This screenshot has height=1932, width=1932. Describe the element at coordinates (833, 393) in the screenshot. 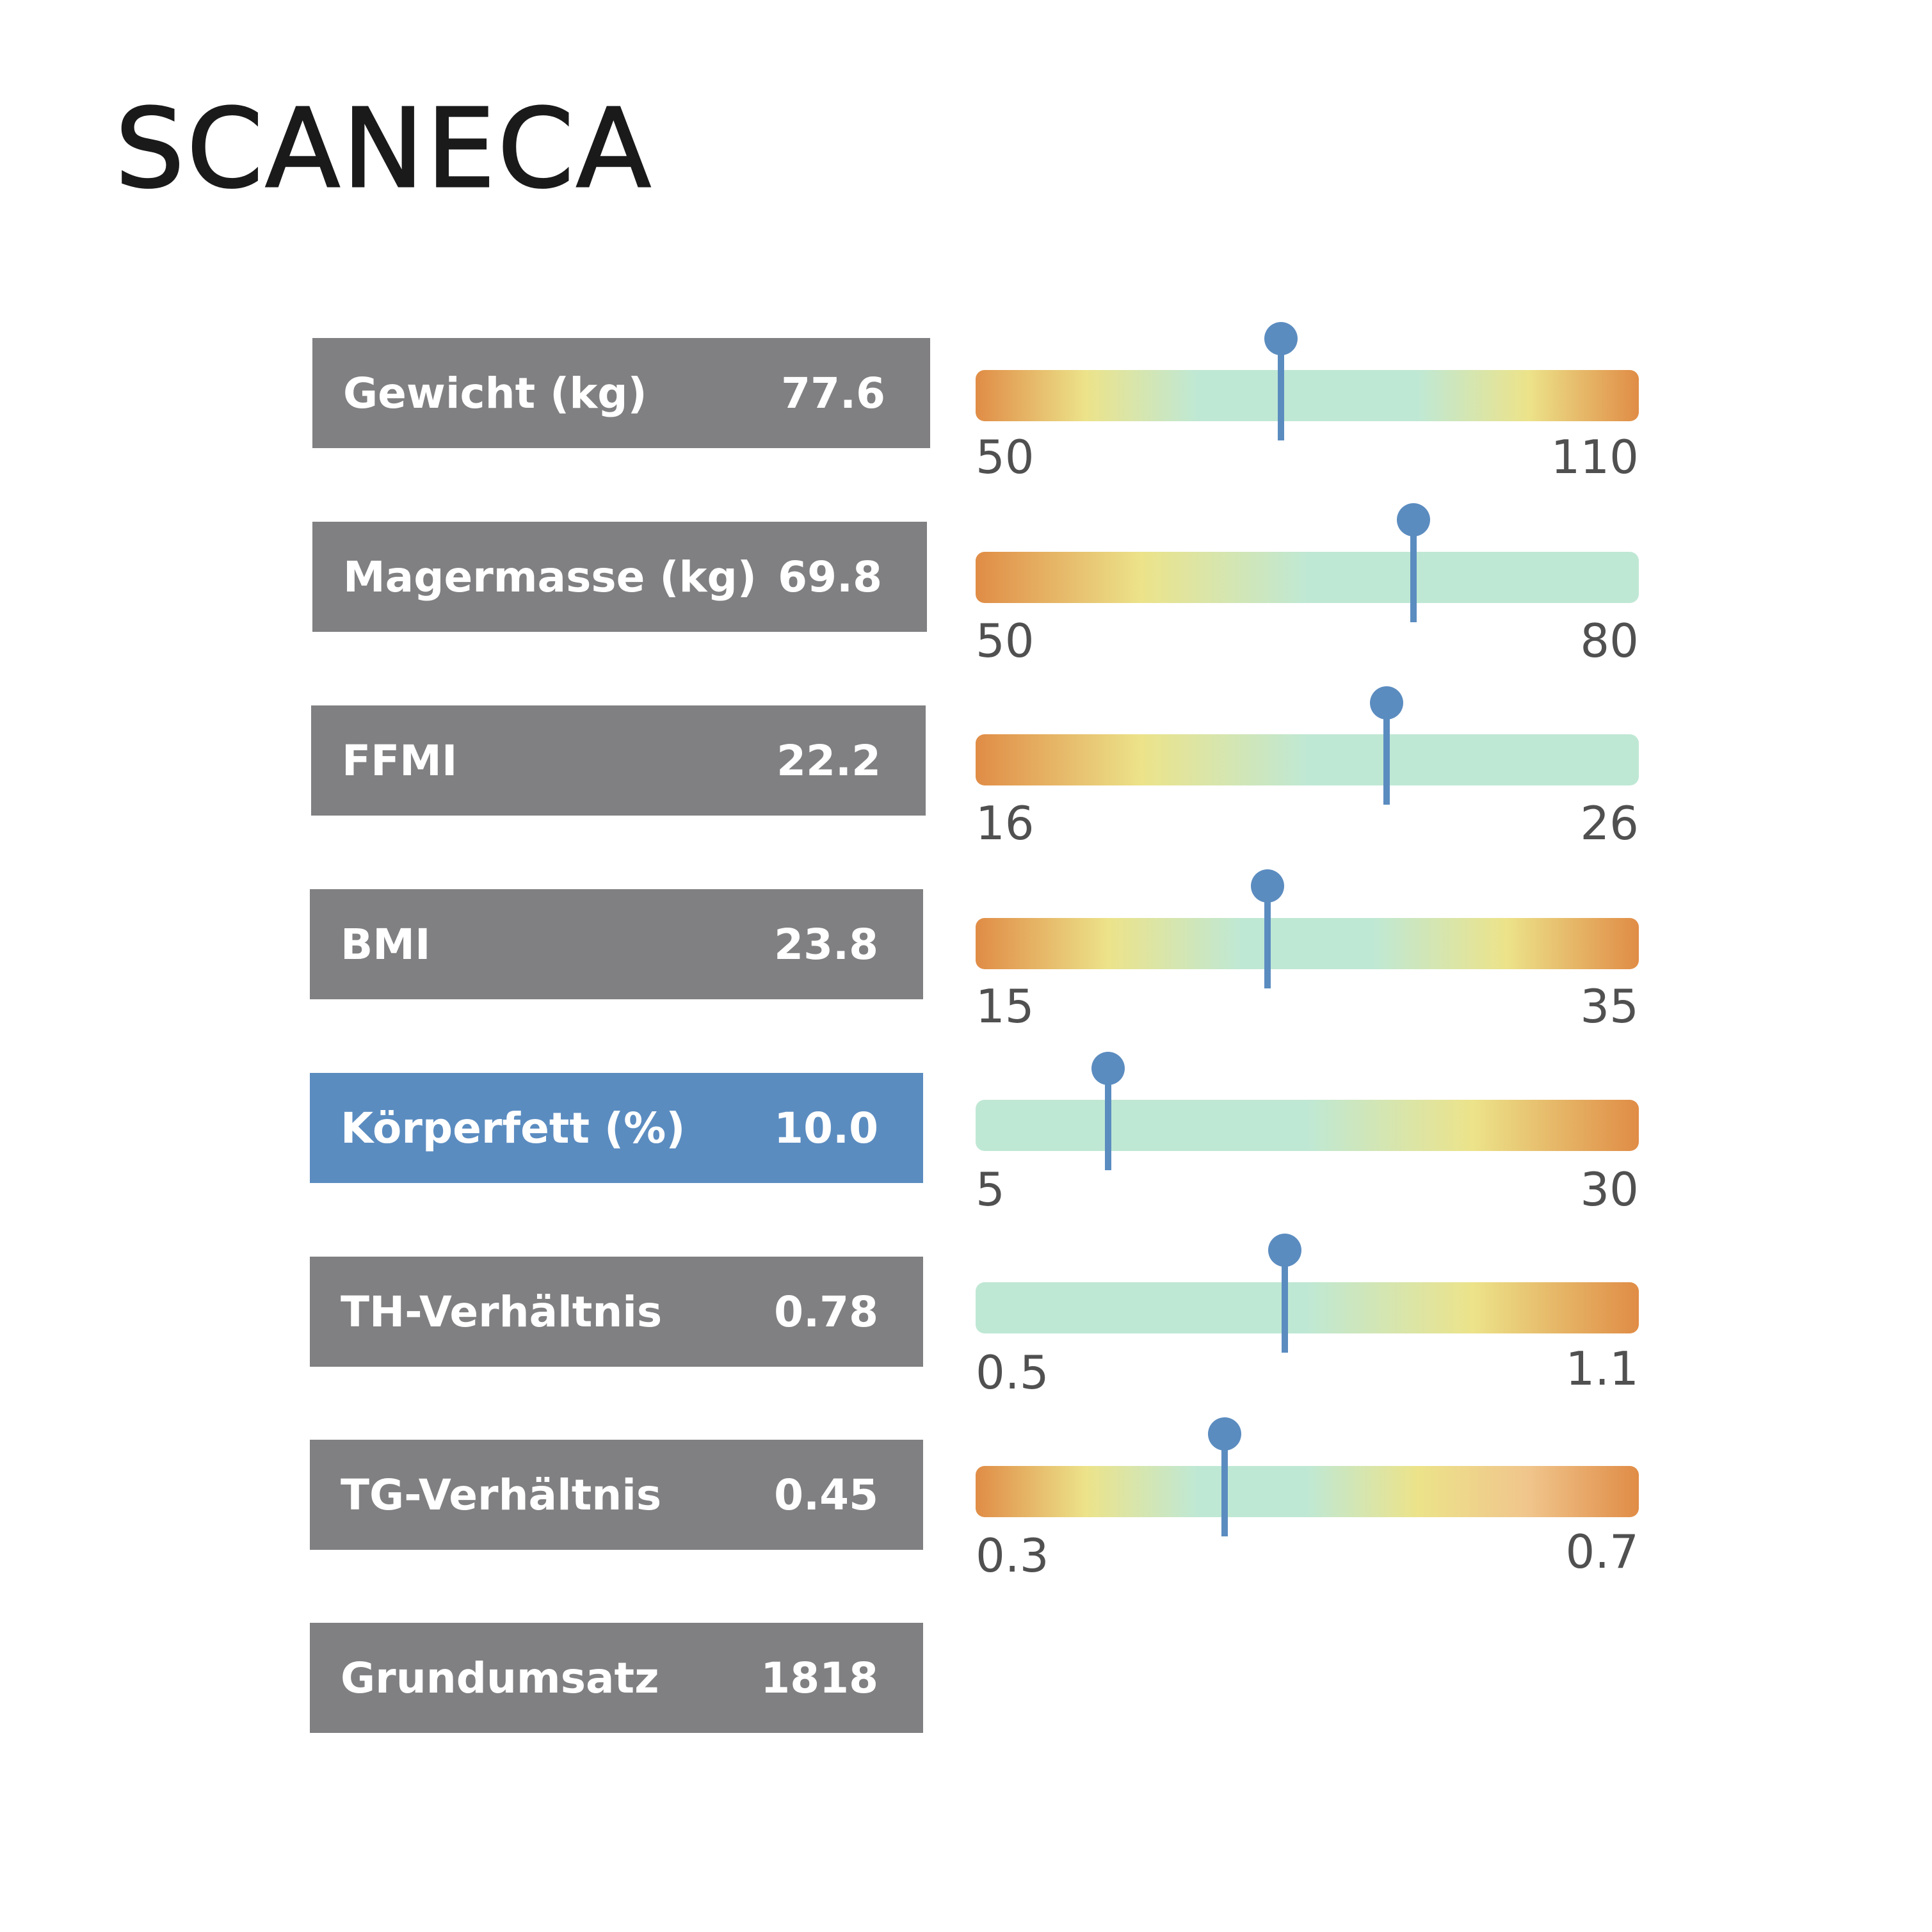

I see `metric-value: 77.6` at that location.